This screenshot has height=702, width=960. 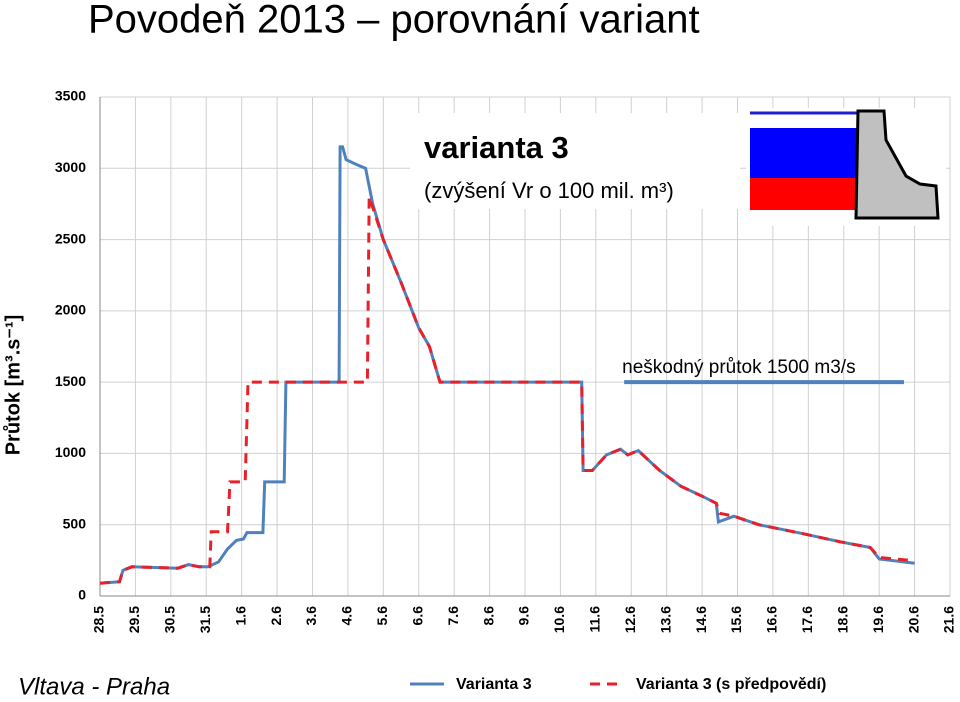 What do you see at coordinates (738, 367) in the screenshot?
I see `threshold-label: neškodný průtok 1500 m3/s` at bounding box center [738, 367].